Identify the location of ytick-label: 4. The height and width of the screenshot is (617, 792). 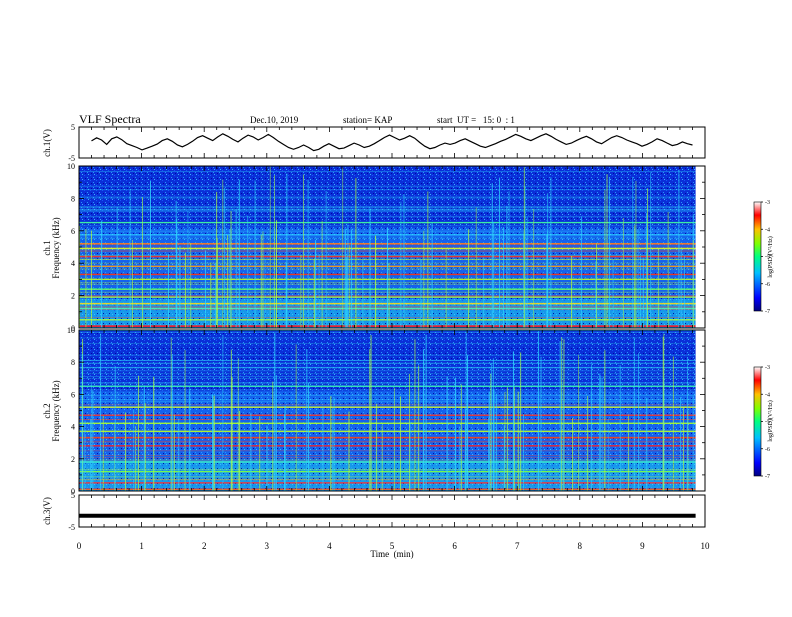
(73, 427).